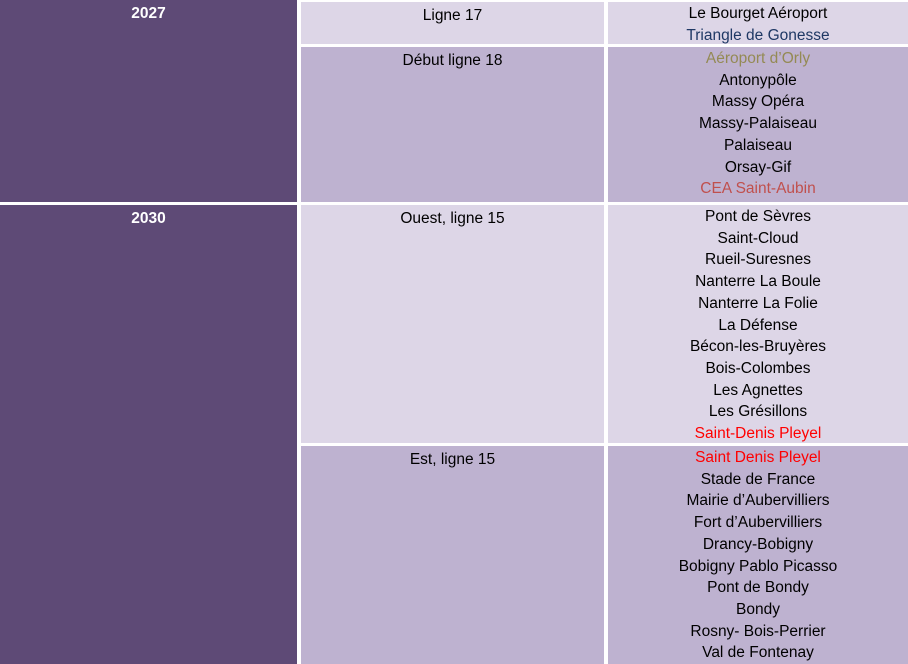  I want to click on line-cell-debut-ligne-18: Début ligne 18, so click(452, 124).